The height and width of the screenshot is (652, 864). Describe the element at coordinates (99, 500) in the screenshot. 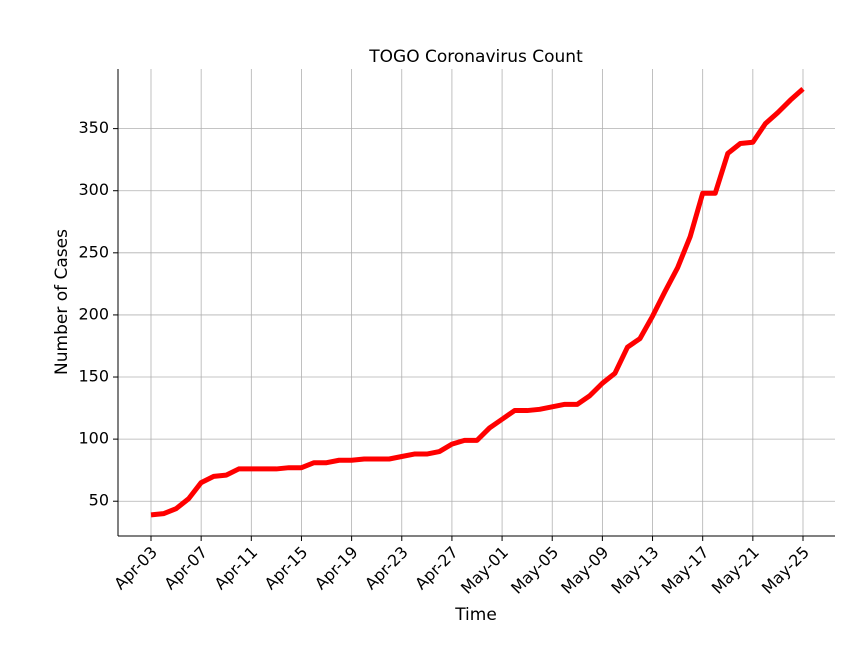

I see `y-tick-label: 50` at that location.